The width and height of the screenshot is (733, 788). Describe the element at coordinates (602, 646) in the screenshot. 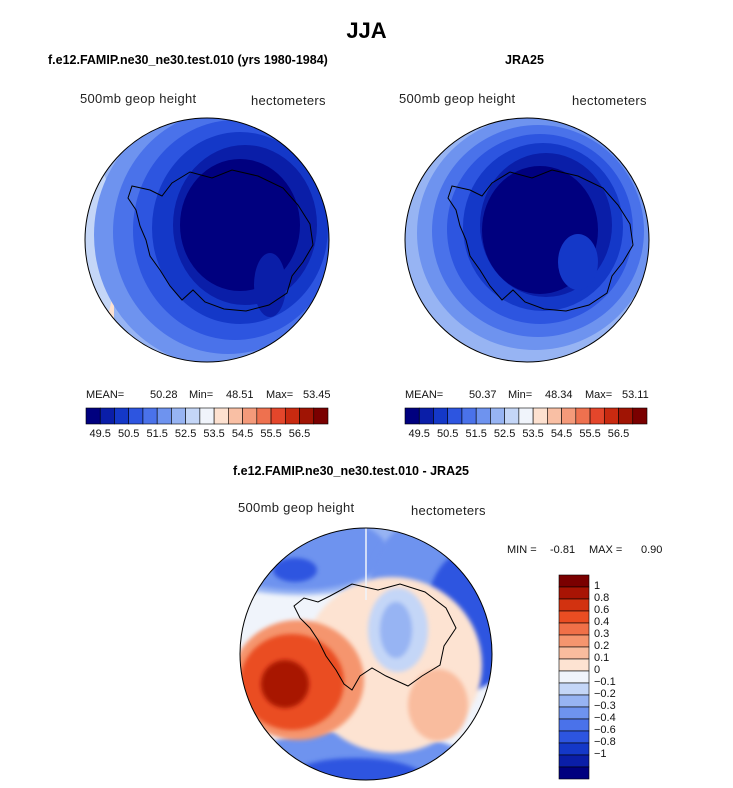

I see `diff-colorbar-tick-label: 0.2` at that location.